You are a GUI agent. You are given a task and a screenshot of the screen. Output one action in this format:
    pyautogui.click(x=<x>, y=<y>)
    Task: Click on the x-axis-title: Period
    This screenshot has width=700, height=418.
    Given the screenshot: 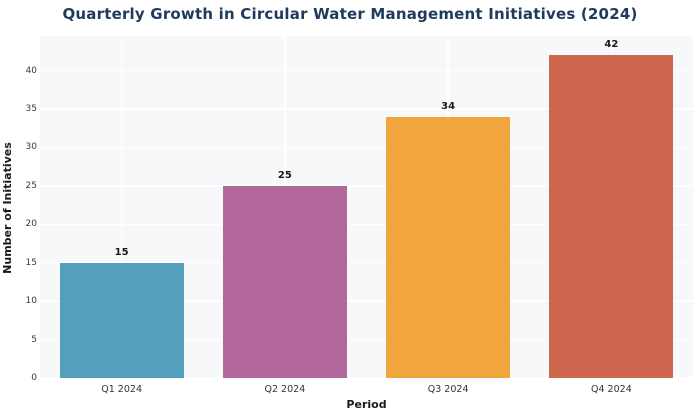 What is the action you would take?
    pyautogui.click(x=366, y=404)
    